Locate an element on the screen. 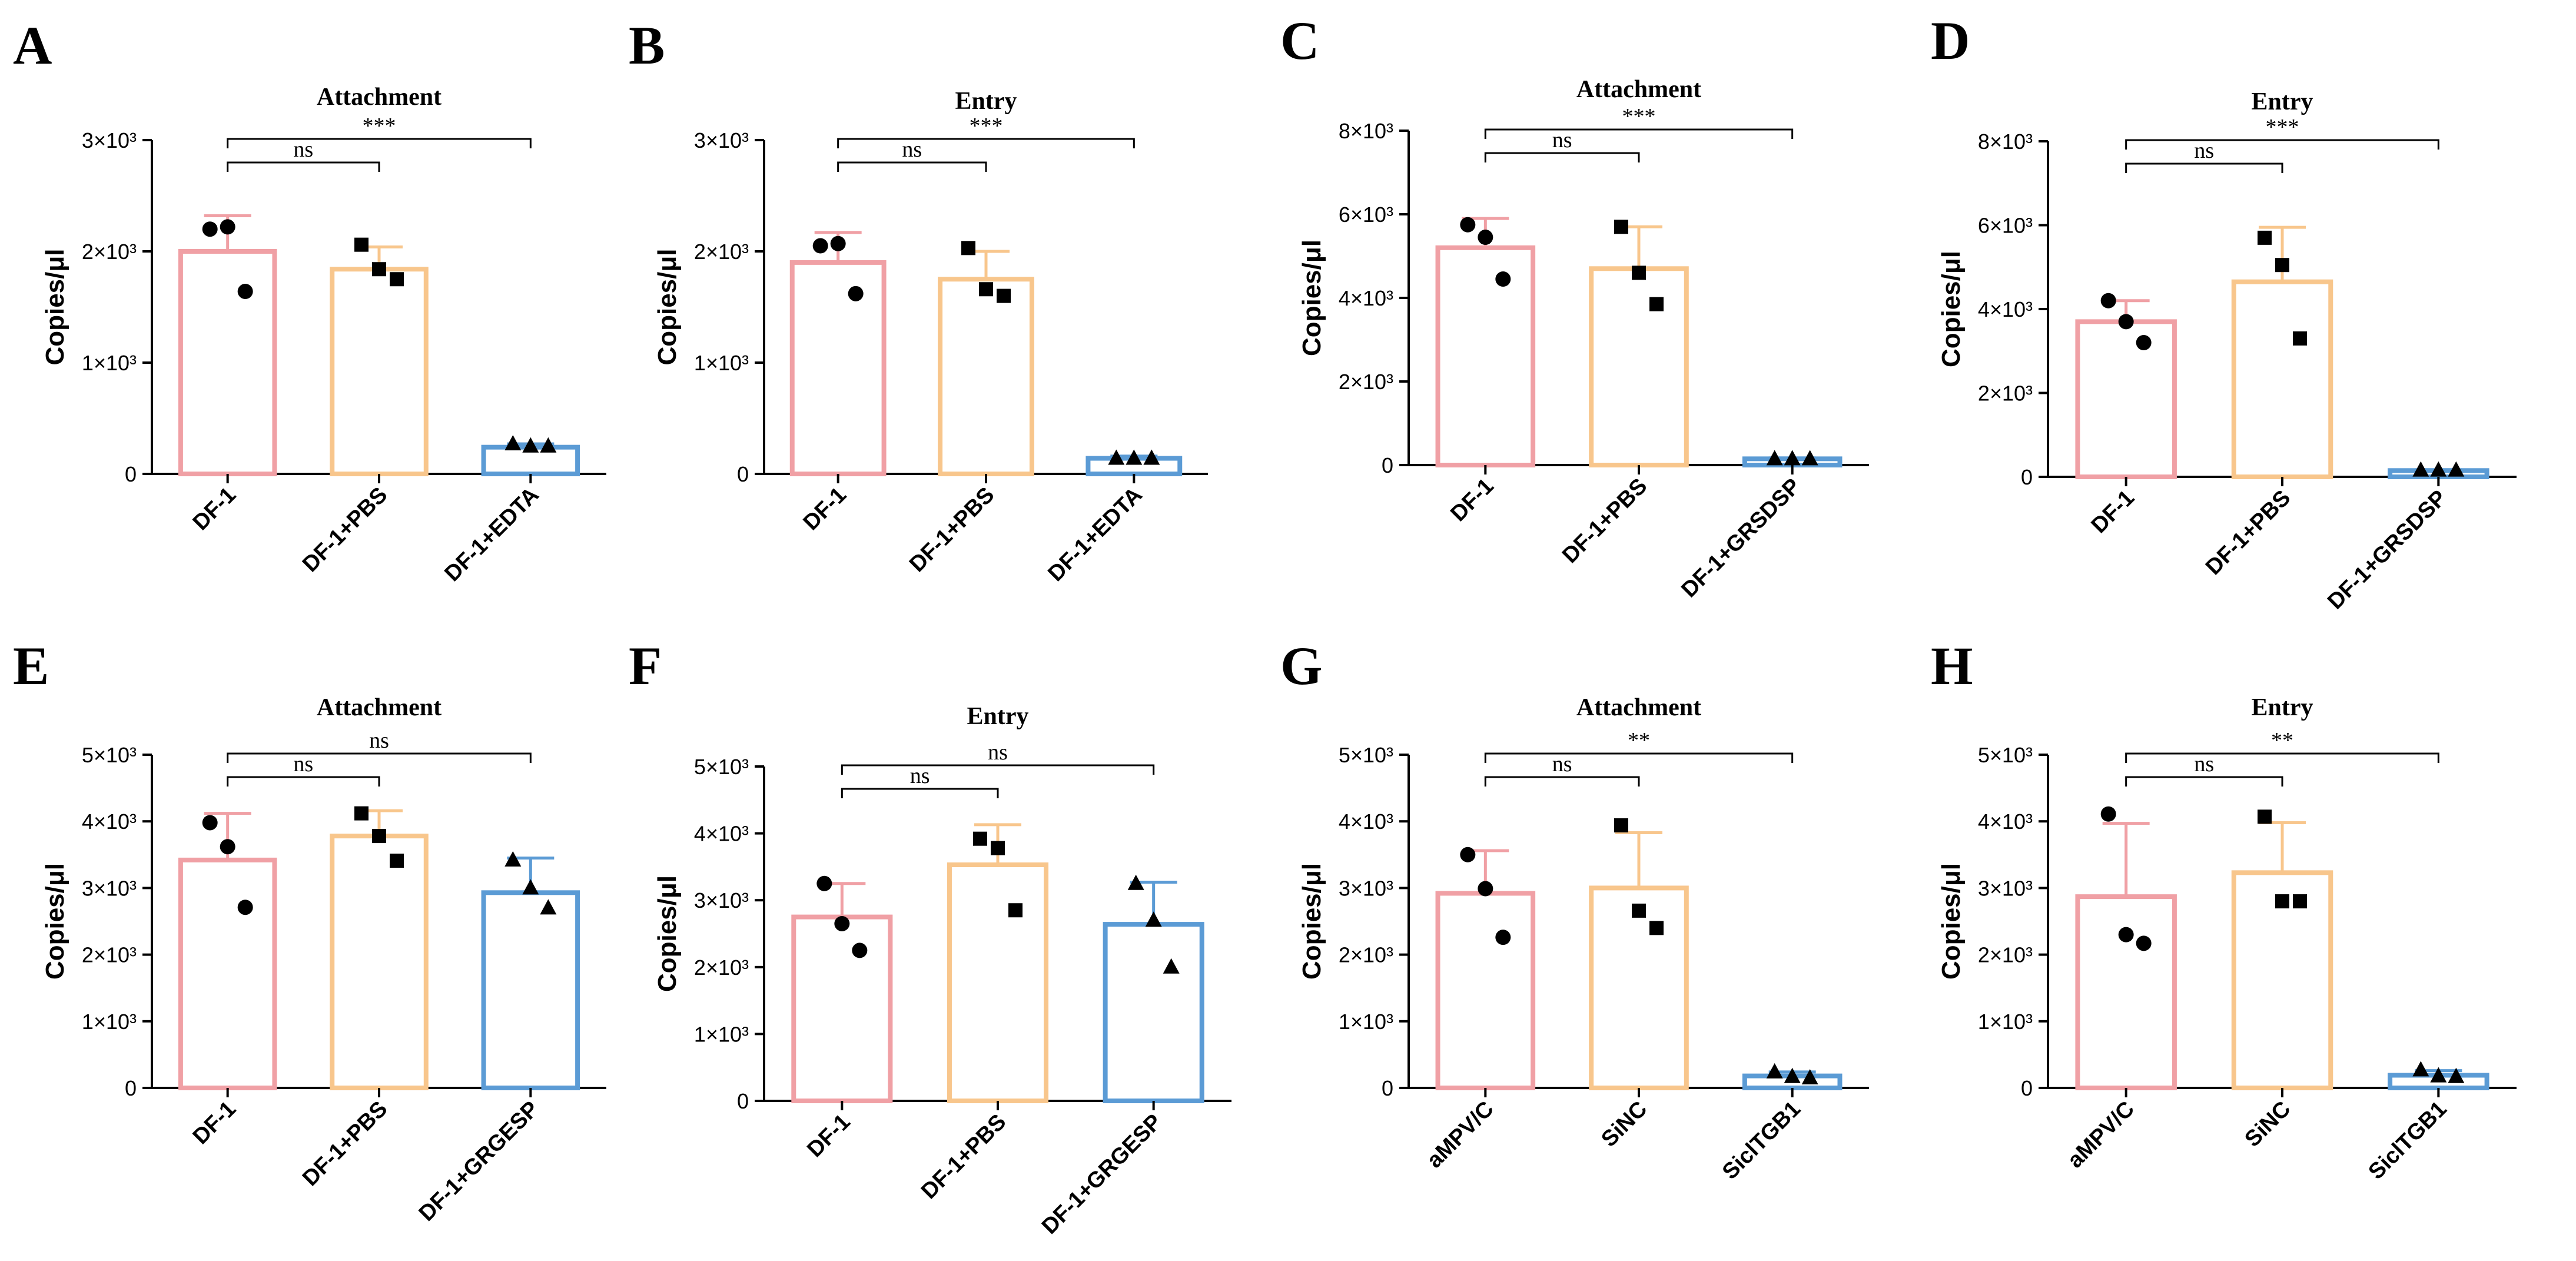  x-tick-label: DF-1+GRSDSP is located at coordinates (1741, 538).